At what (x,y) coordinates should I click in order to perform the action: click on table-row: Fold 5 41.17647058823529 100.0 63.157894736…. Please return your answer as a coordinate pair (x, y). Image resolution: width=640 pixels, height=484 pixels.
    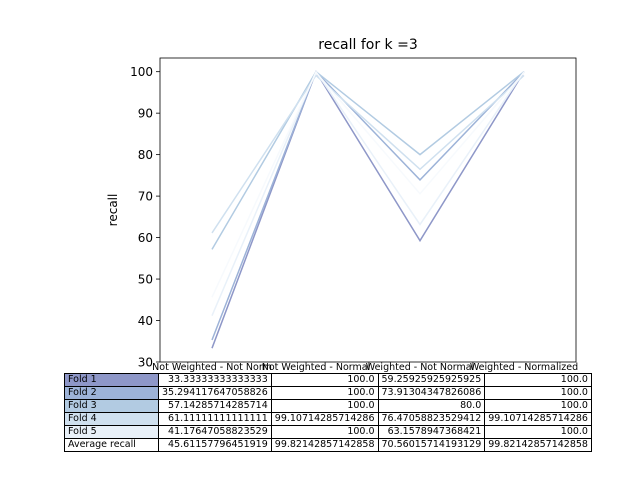
    Looking at the image, I should click on (328, 432).